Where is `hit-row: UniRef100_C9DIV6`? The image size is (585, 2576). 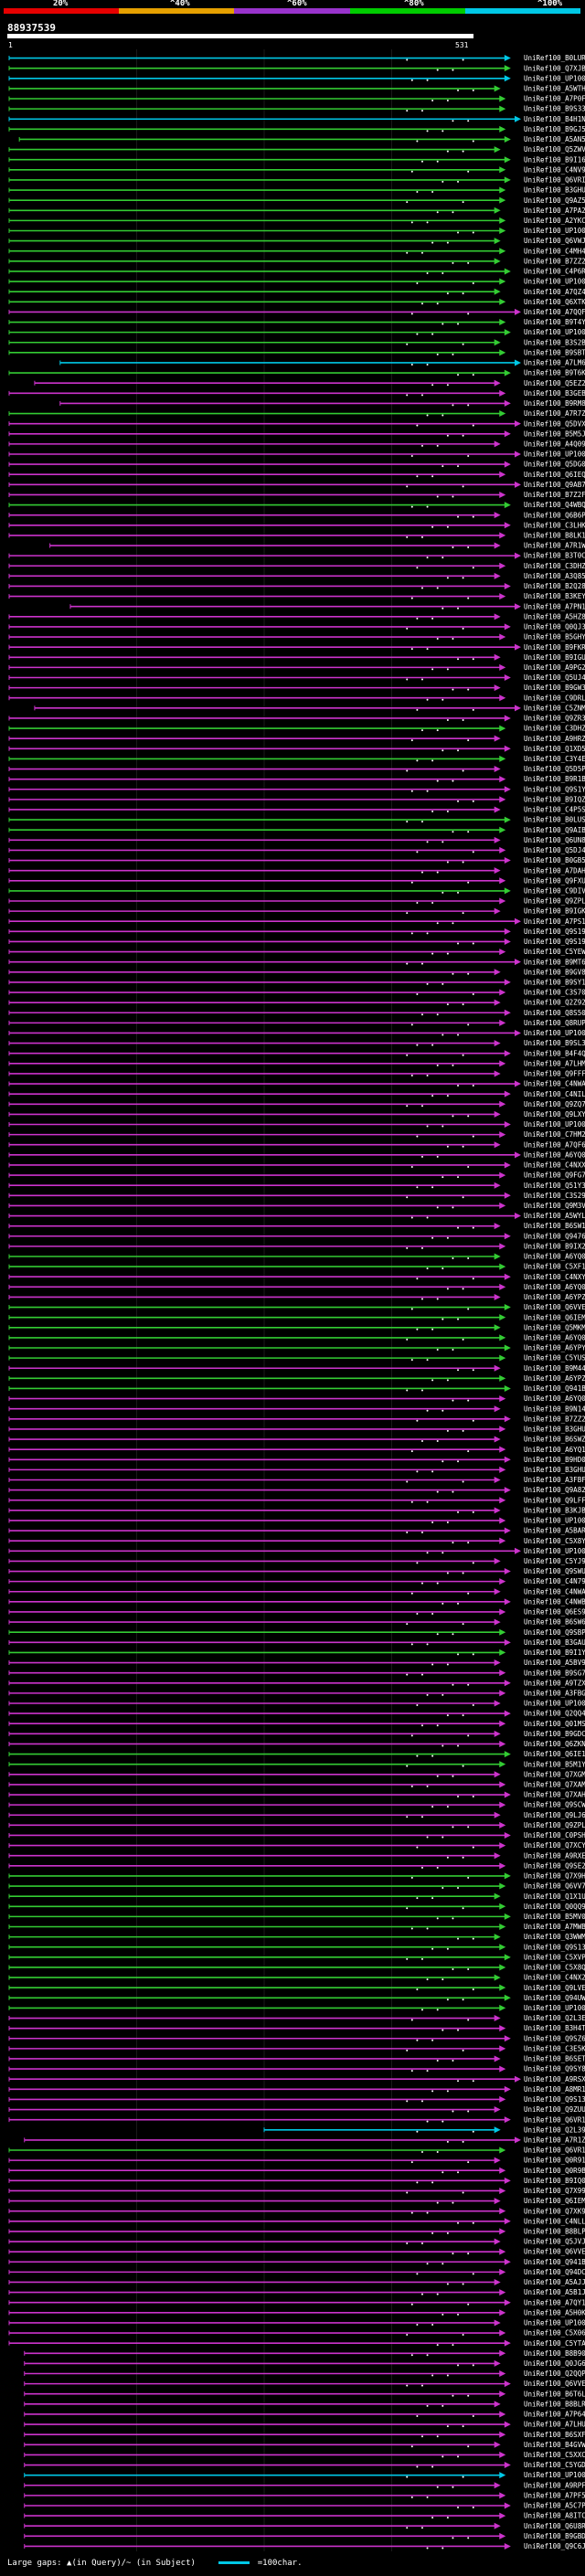 hit-row: UniRef100_C9DIV6 is located at coordinates (297, 890).